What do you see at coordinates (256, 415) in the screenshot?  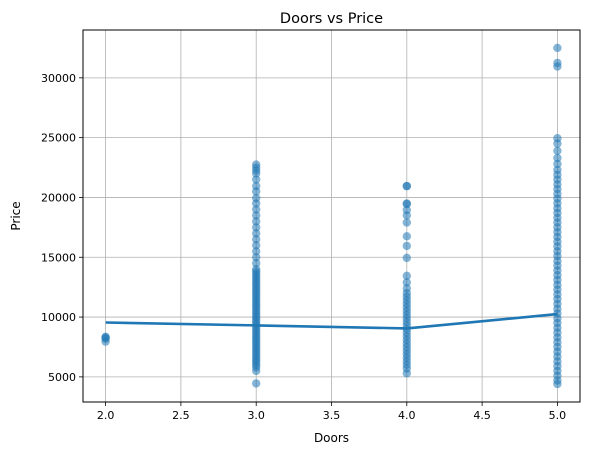 I see `x-tick-label: 3.0` at bounding box center [256, 415].